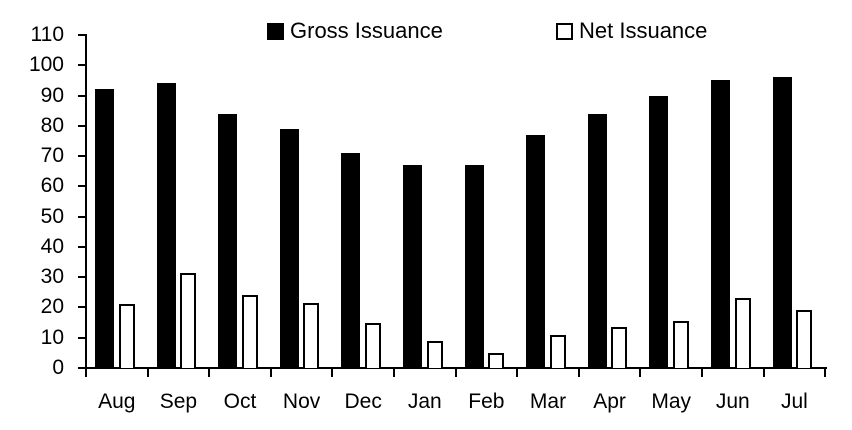 The height and width of the screenshot is (430, 852). What do you see at coordinates (424, 401) in the screenshot?
I see `month-label: Jan` at bounding box center [424, 401].